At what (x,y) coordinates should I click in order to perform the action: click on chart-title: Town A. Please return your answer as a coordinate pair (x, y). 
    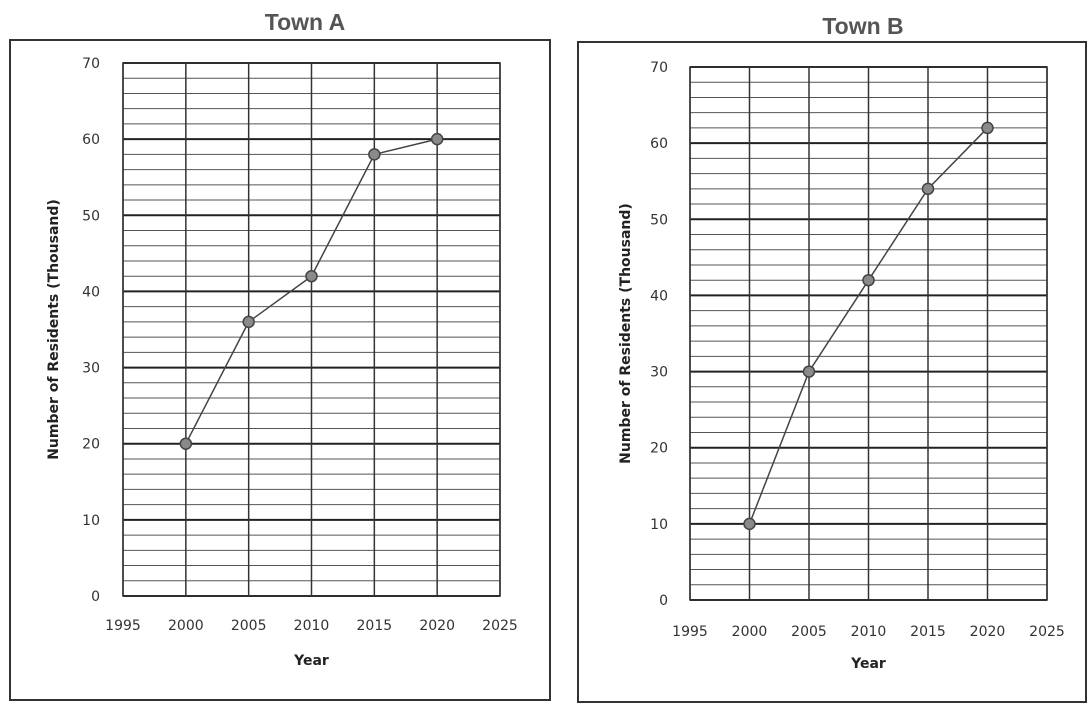
    Looking at the image, I should click on (305, 22).